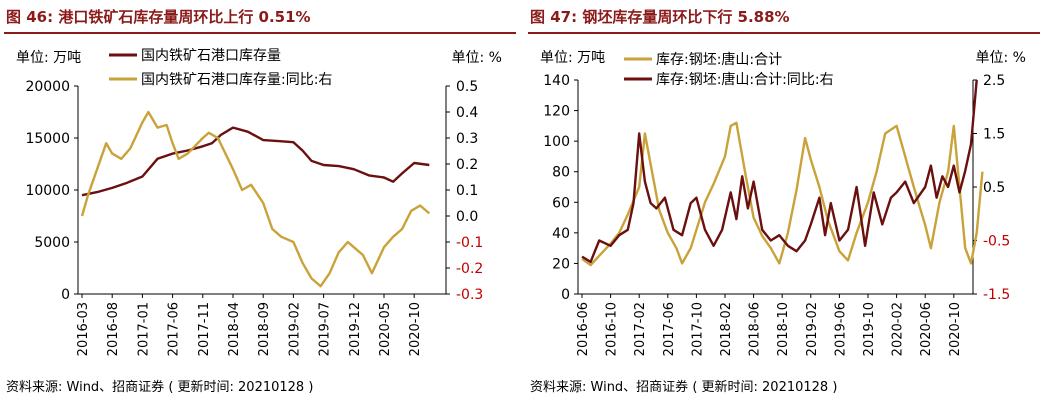 This screenshot has height=404, width=1041. What do you see at coordinates (467, 191) in the screenshot?
I see `y-right-tick-label: 0.1` at bounding box center [467, 191].